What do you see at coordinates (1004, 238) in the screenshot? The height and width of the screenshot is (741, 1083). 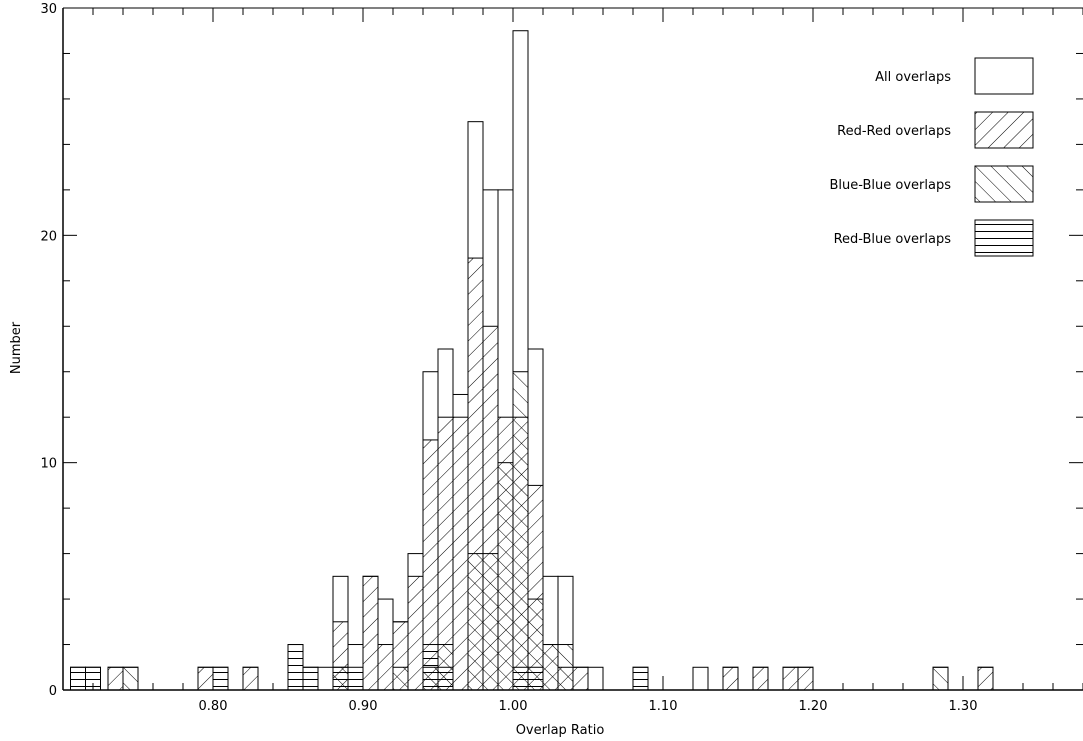 I see `legend-swatch-red-blue-overlaps` at bounding box center [1004, 238].